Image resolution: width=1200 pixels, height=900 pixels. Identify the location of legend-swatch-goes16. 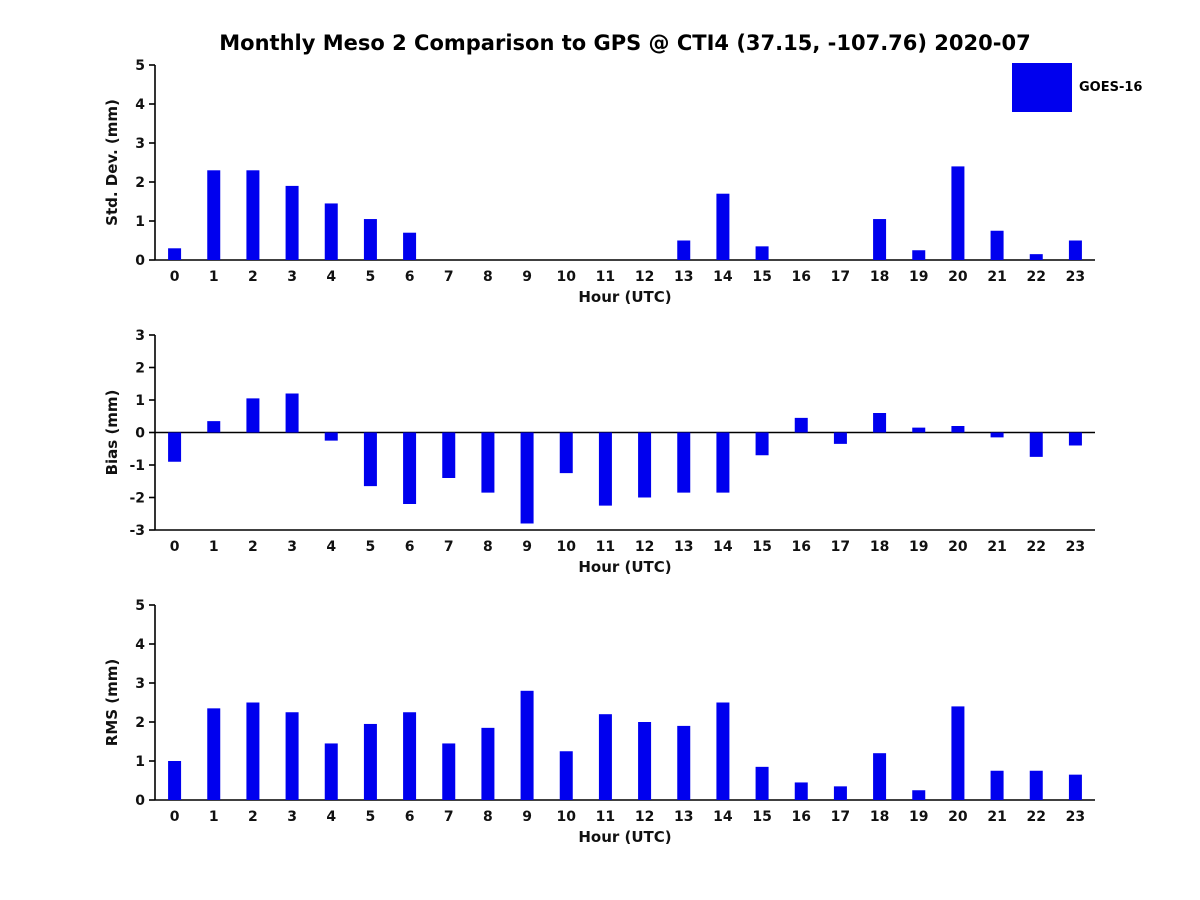
(1042, 87).